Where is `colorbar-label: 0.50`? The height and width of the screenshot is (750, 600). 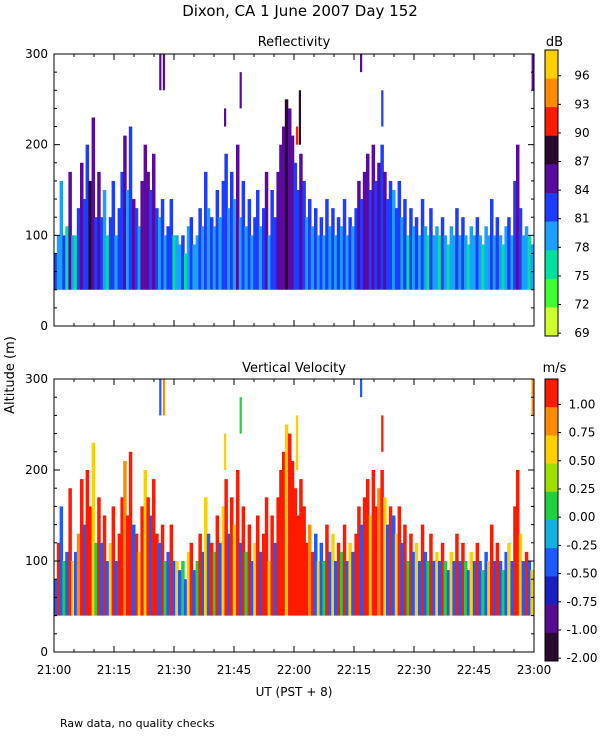 colorbar-label: 0.50 is located at coordinates (582, 461).